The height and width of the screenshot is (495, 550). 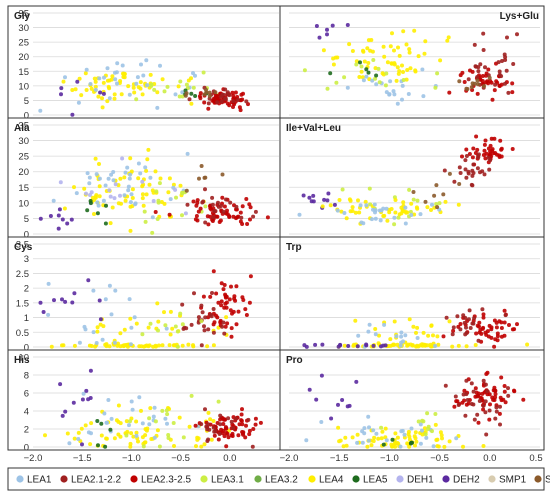 What do you see at coordinates (507, 480) in the screenshot?
I see `legend-item: SMP1` at bounding box center [507, 480].